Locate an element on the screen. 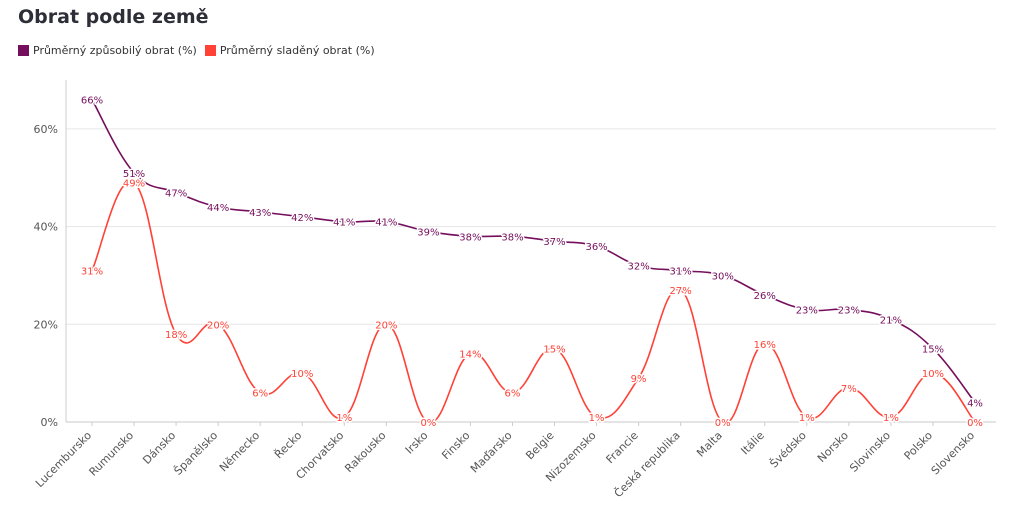 The image size is (1024, 517). x-tick-label: Maďarsko is located at coordinates (491, 452).